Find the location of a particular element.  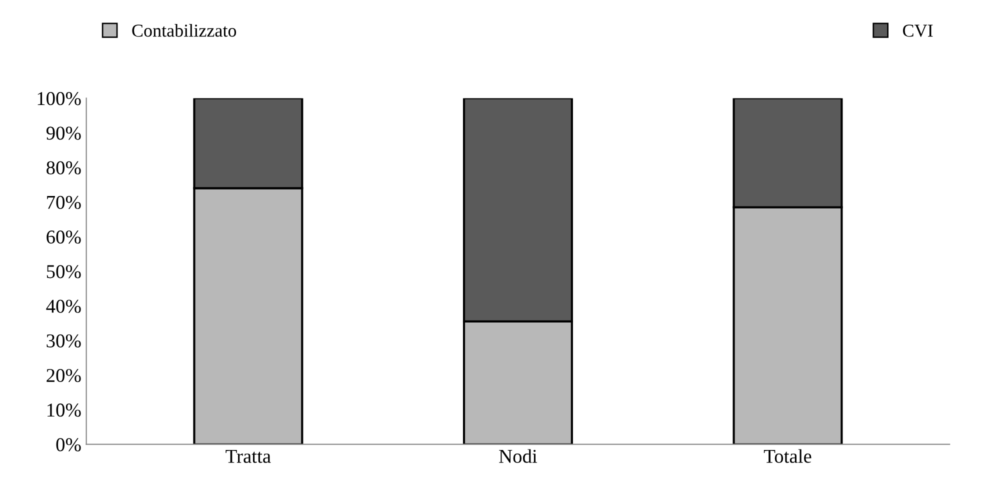

y-tick-label: 80% is located at coordinates (63, 167).